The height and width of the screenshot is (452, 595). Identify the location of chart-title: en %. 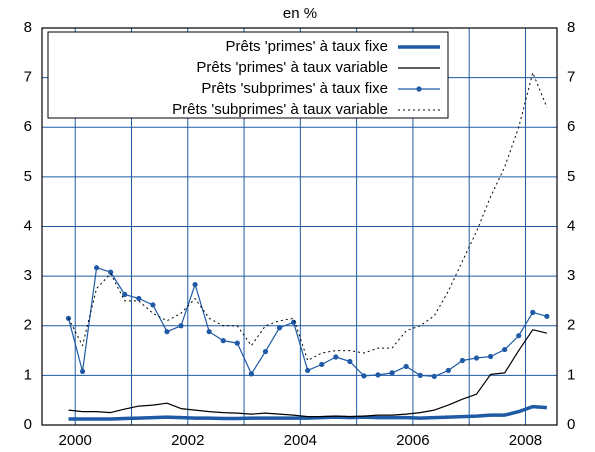
(300, 13).